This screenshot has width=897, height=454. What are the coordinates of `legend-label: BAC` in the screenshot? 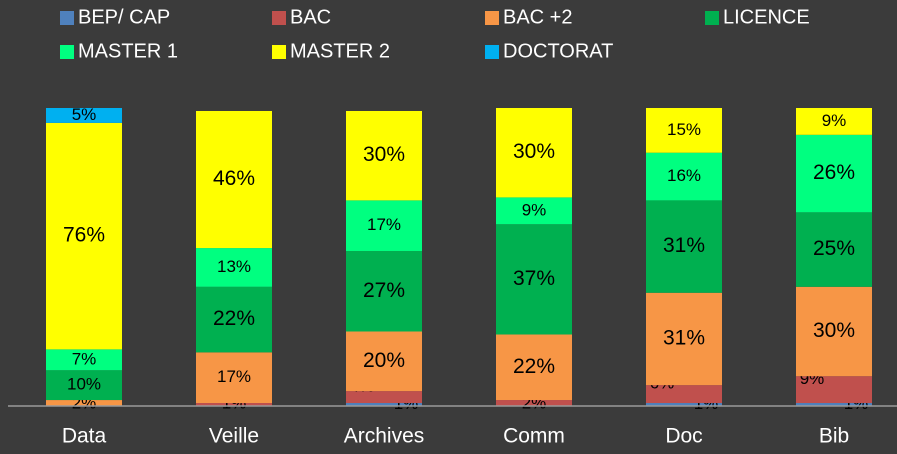 It's located at (310, 17).